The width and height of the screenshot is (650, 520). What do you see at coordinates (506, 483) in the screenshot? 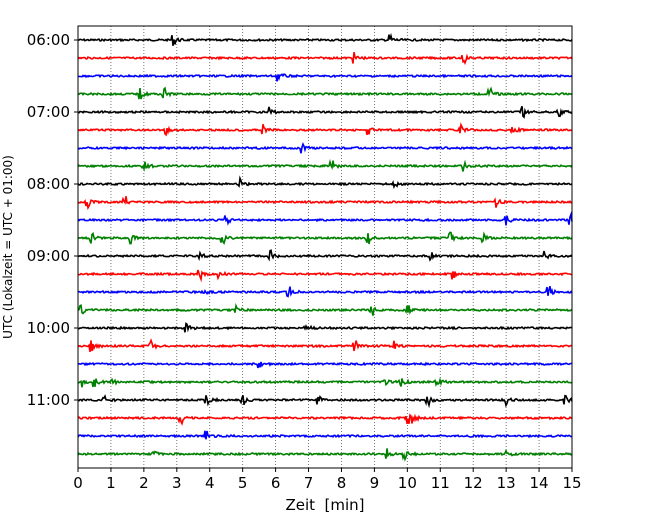
I see `x-tick-label: 13` at bounding box center [506, 483].